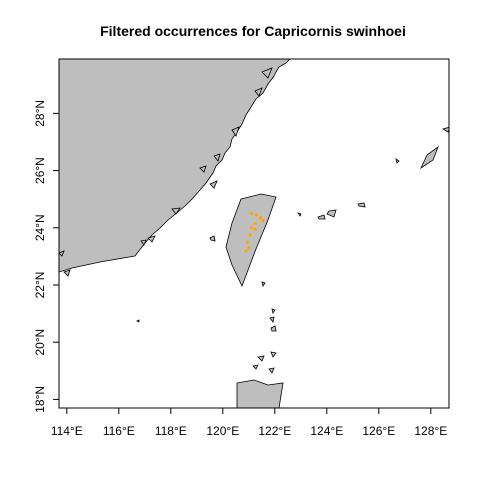 This screenshot has width=480, height=480. What do you see at coordinates (40, 399) in the screenshot?
I see `y-tick-label: 18°N` at bounding box center [40, 399].